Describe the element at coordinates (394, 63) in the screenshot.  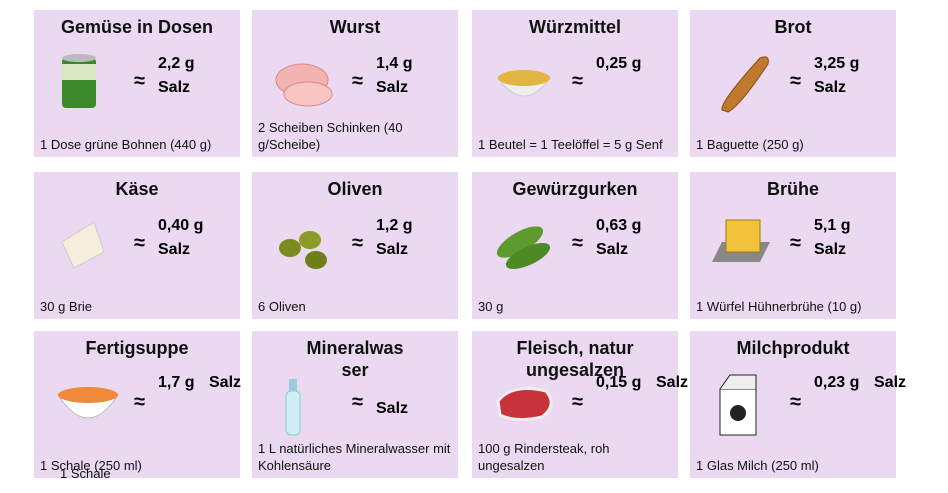
I see `salt-amount: 1,4 g` at that location.